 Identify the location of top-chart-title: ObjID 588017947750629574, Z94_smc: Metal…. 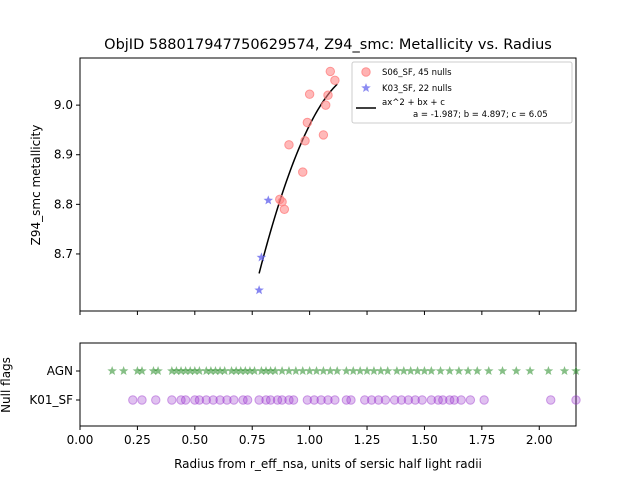
(328, 45).